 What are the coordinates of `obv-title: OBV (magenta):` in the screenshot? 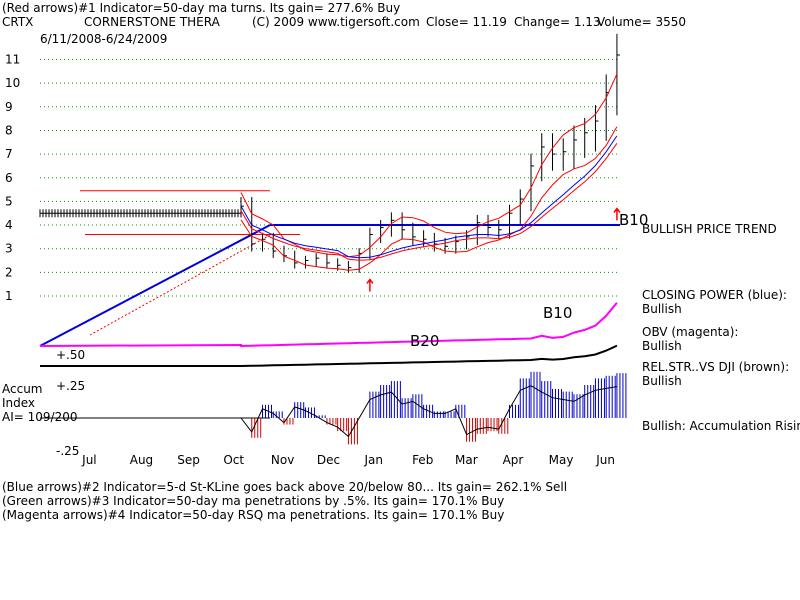 It's located at (690, 332).